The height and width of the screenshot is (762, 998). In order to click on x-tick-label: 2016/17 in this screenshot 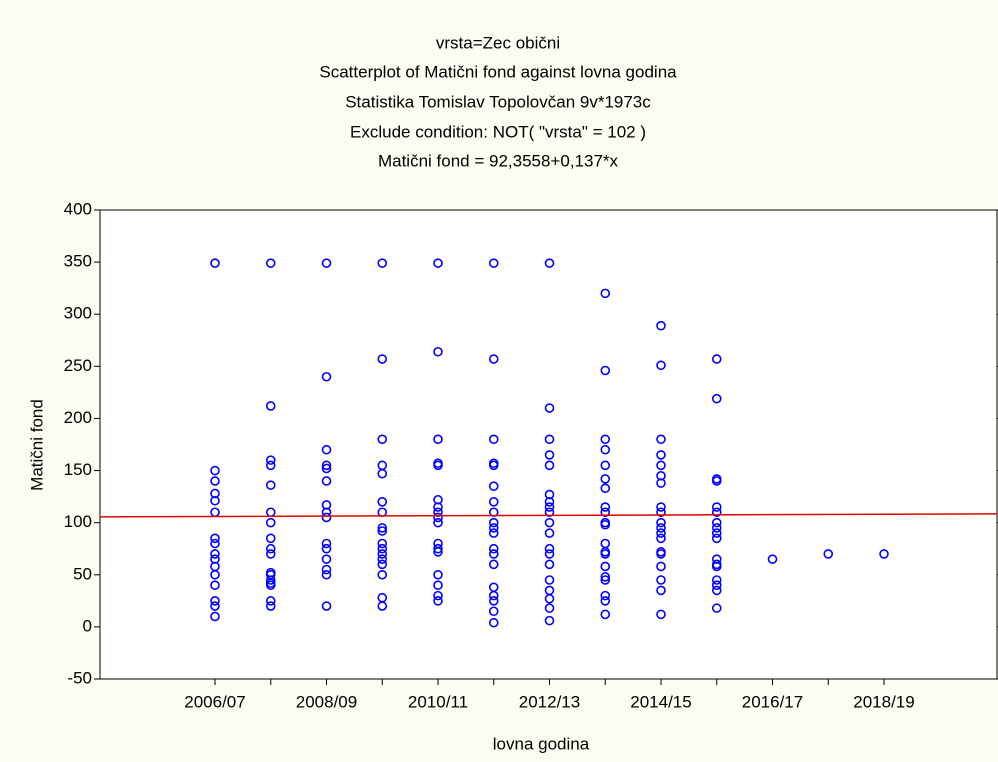, I will do `click(772, 701)`.